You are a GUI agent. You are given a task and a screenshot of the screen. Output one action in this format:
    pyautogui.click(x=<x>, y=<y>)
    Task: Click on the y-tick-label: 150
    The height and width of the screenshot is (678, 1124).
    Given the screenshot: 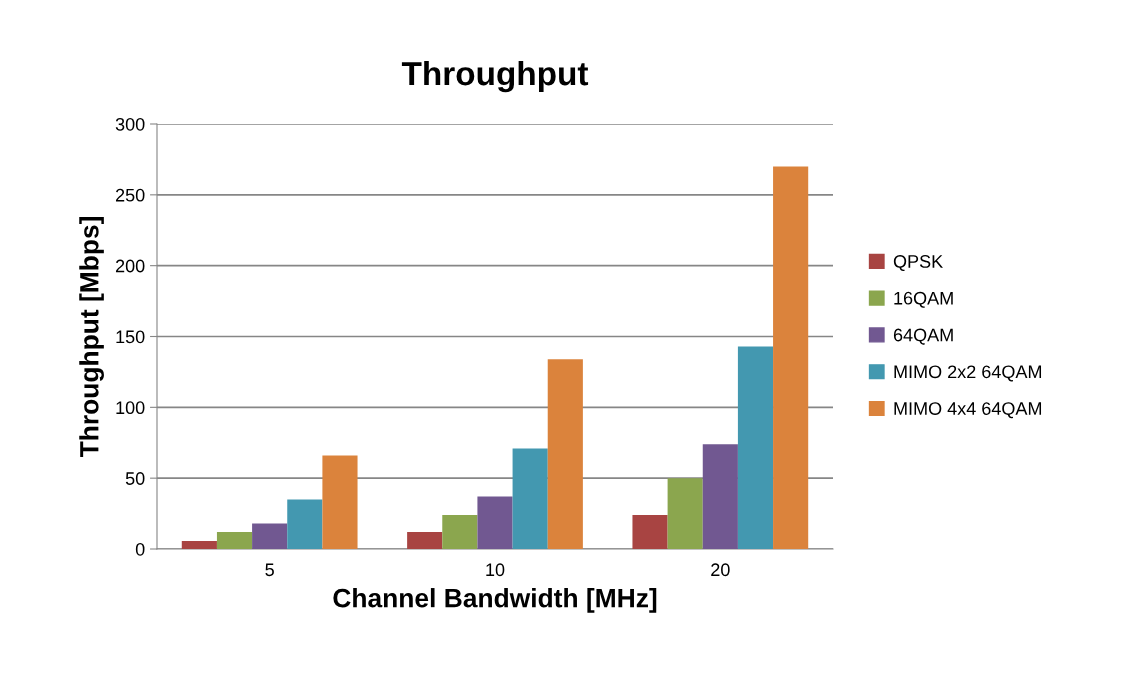 What is the action you would take?
    pyautogui.click(x=130, y=337)
    